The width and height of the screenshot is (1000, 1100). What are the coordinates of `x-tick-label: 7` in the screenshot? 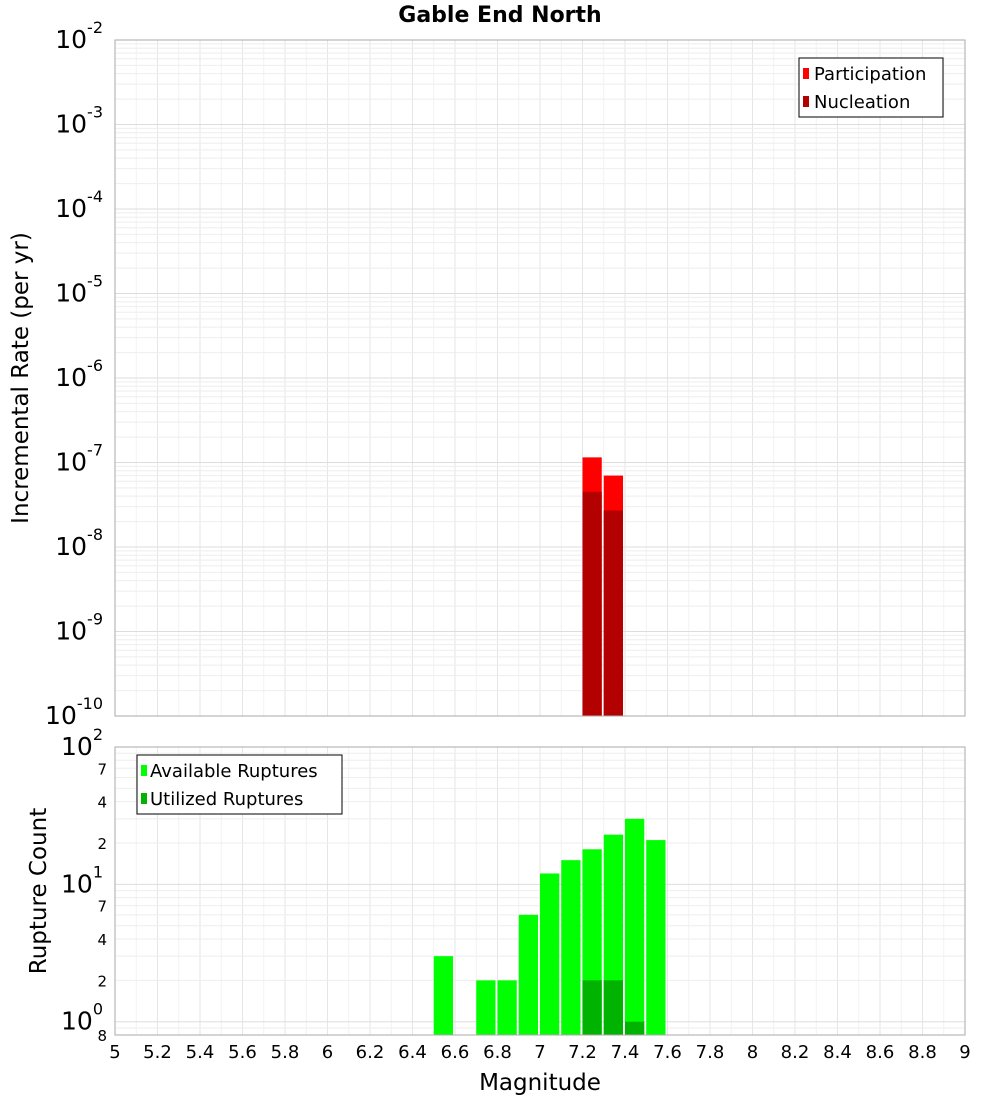 It's located at (539, 1052).